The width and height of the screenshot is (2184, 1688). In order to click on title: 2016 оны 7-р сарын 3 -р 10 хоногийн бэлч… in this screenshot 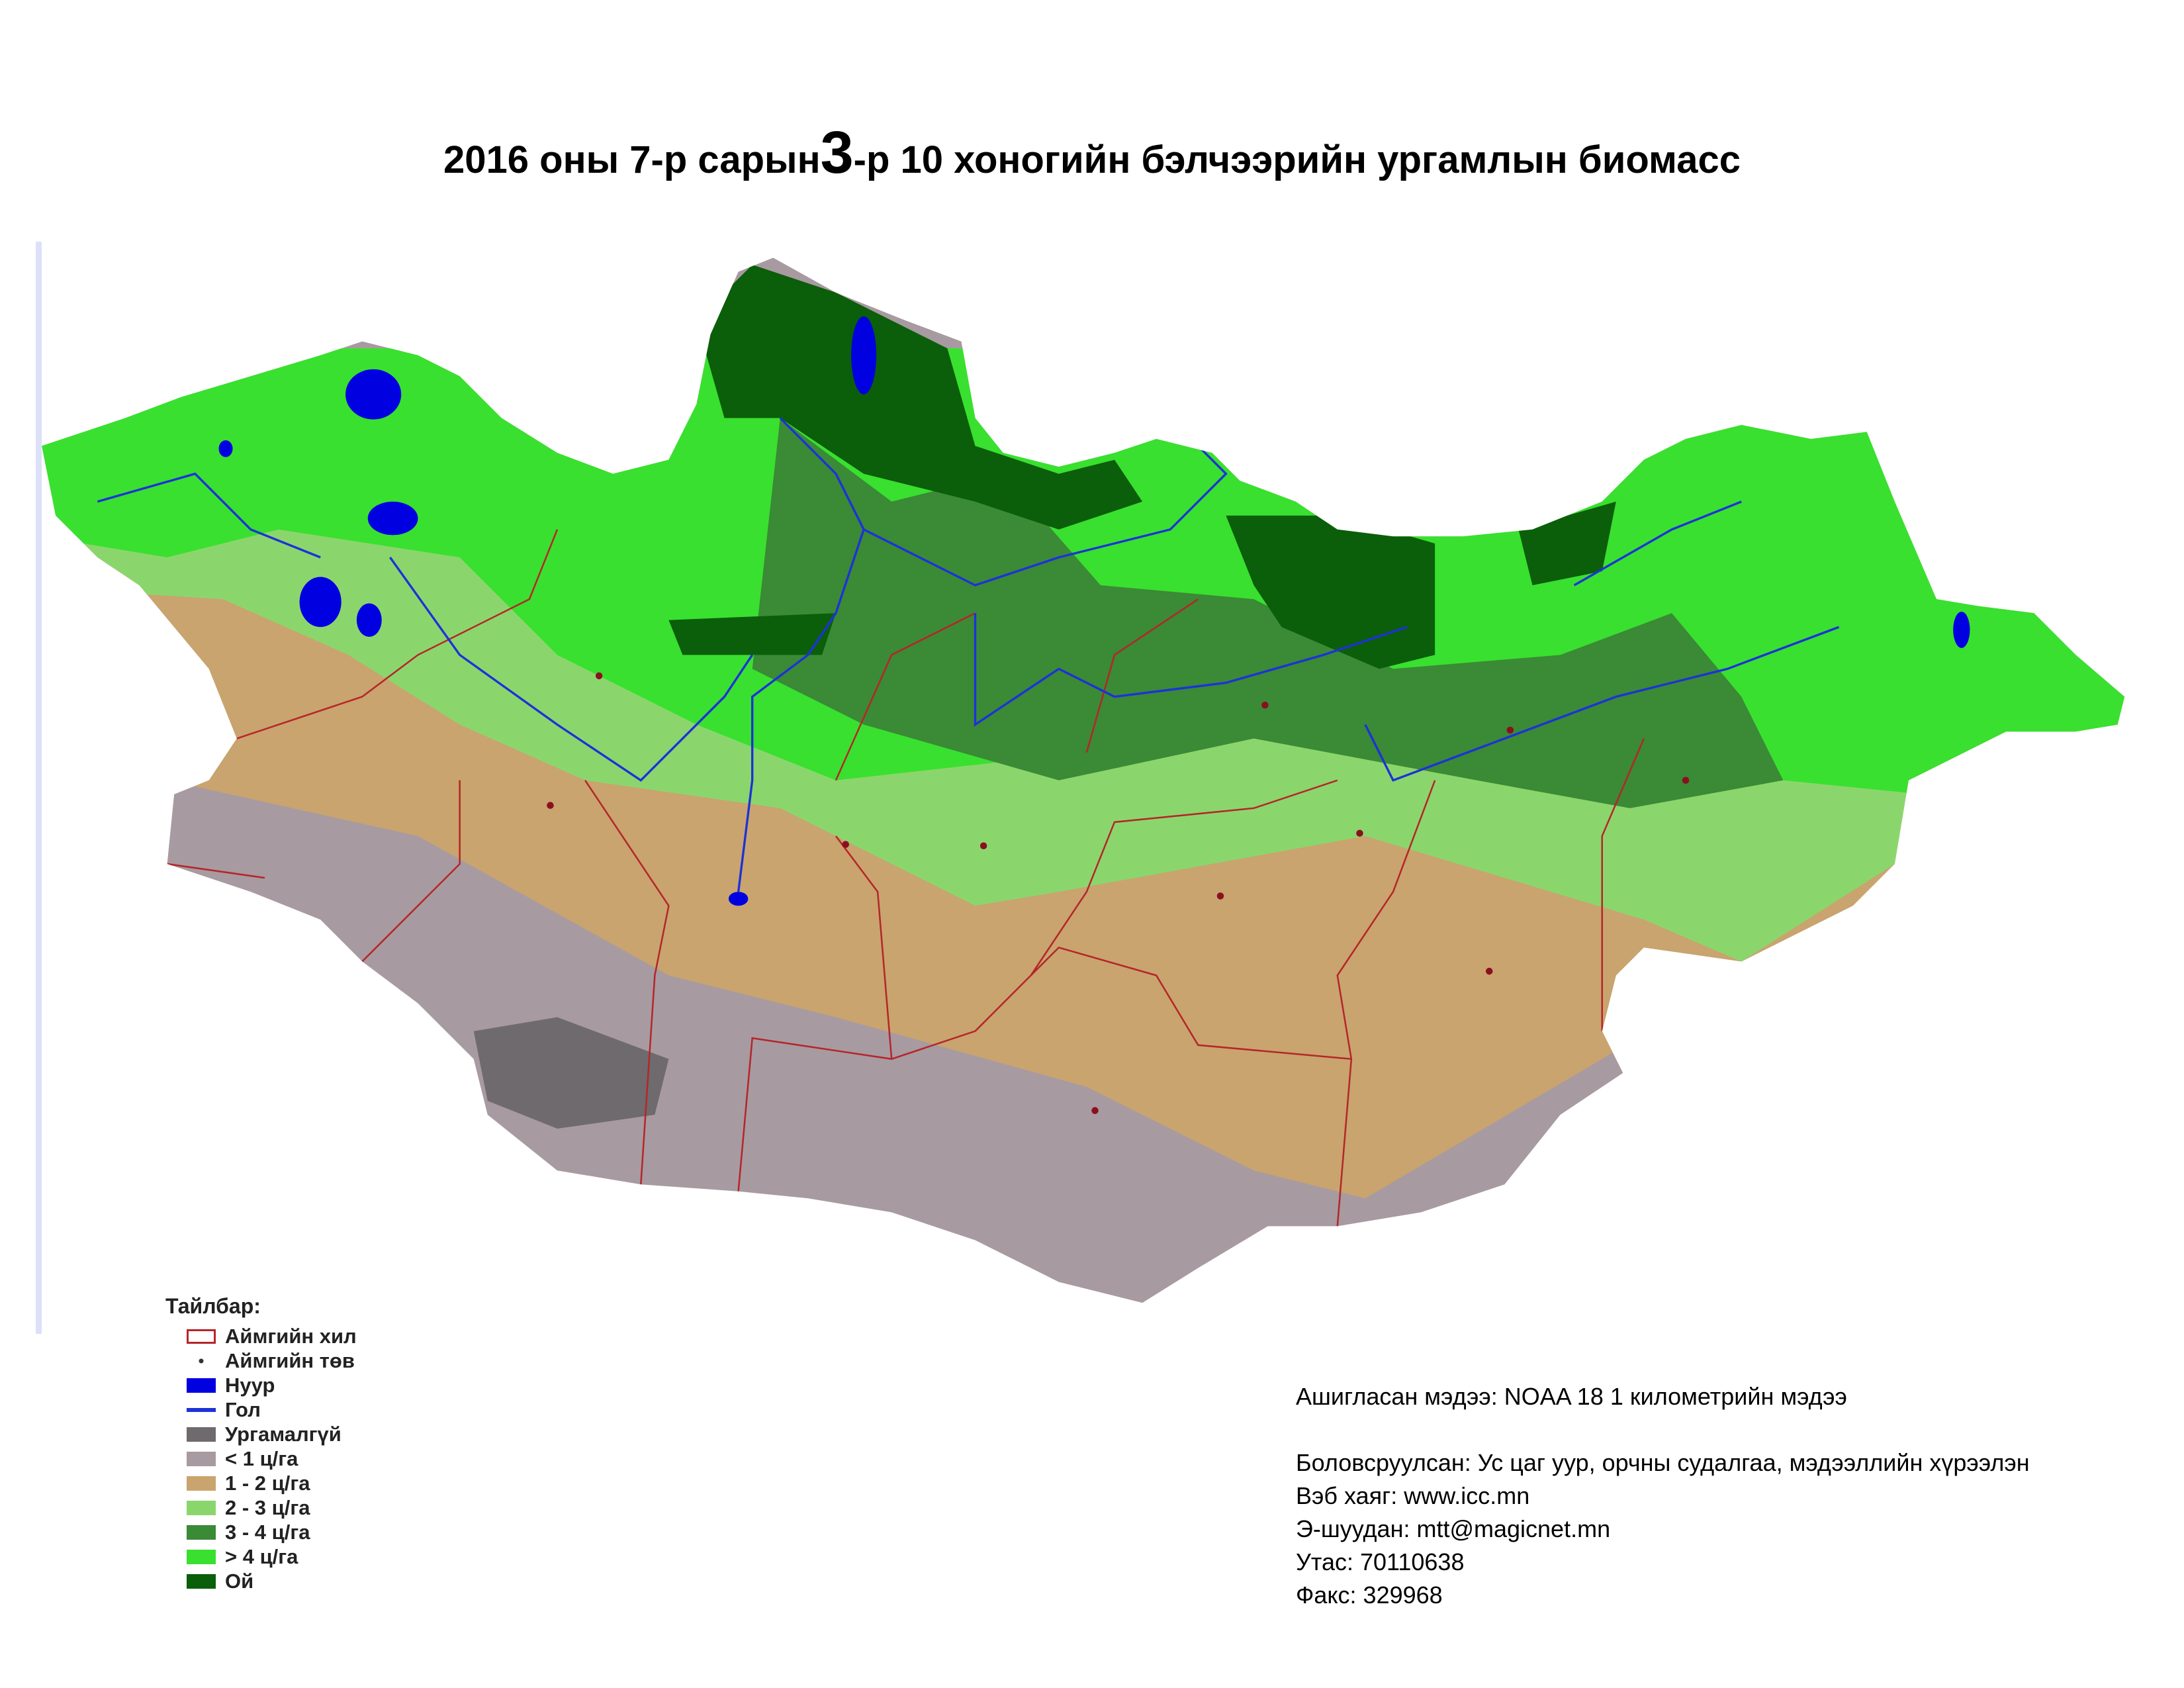, I will do `click(1092, 153)`.